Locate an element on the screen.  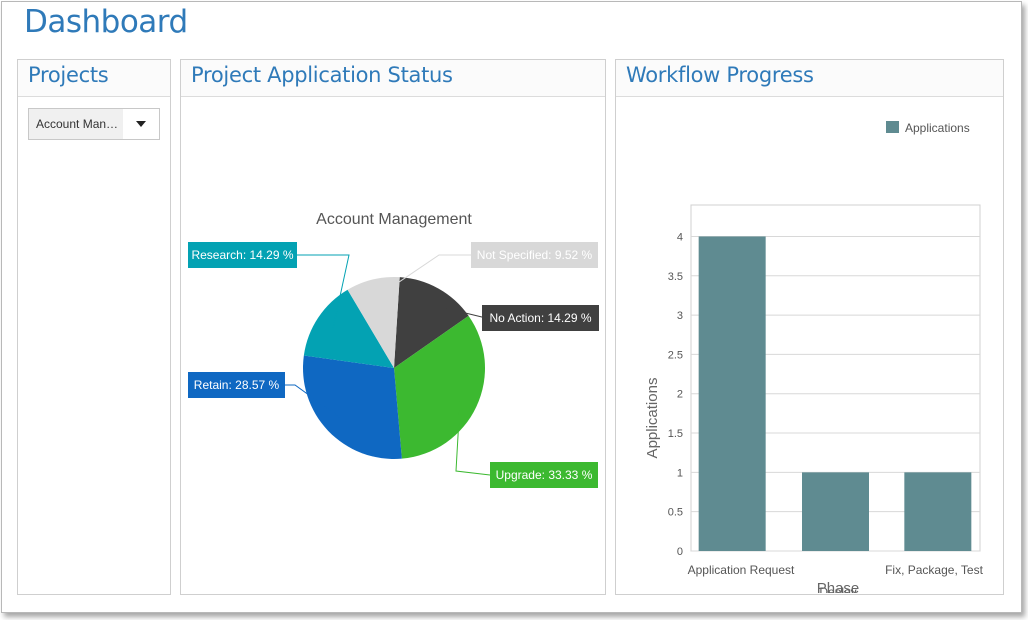
y-tick-label: 1.5 is located at coordinates (675, 434).